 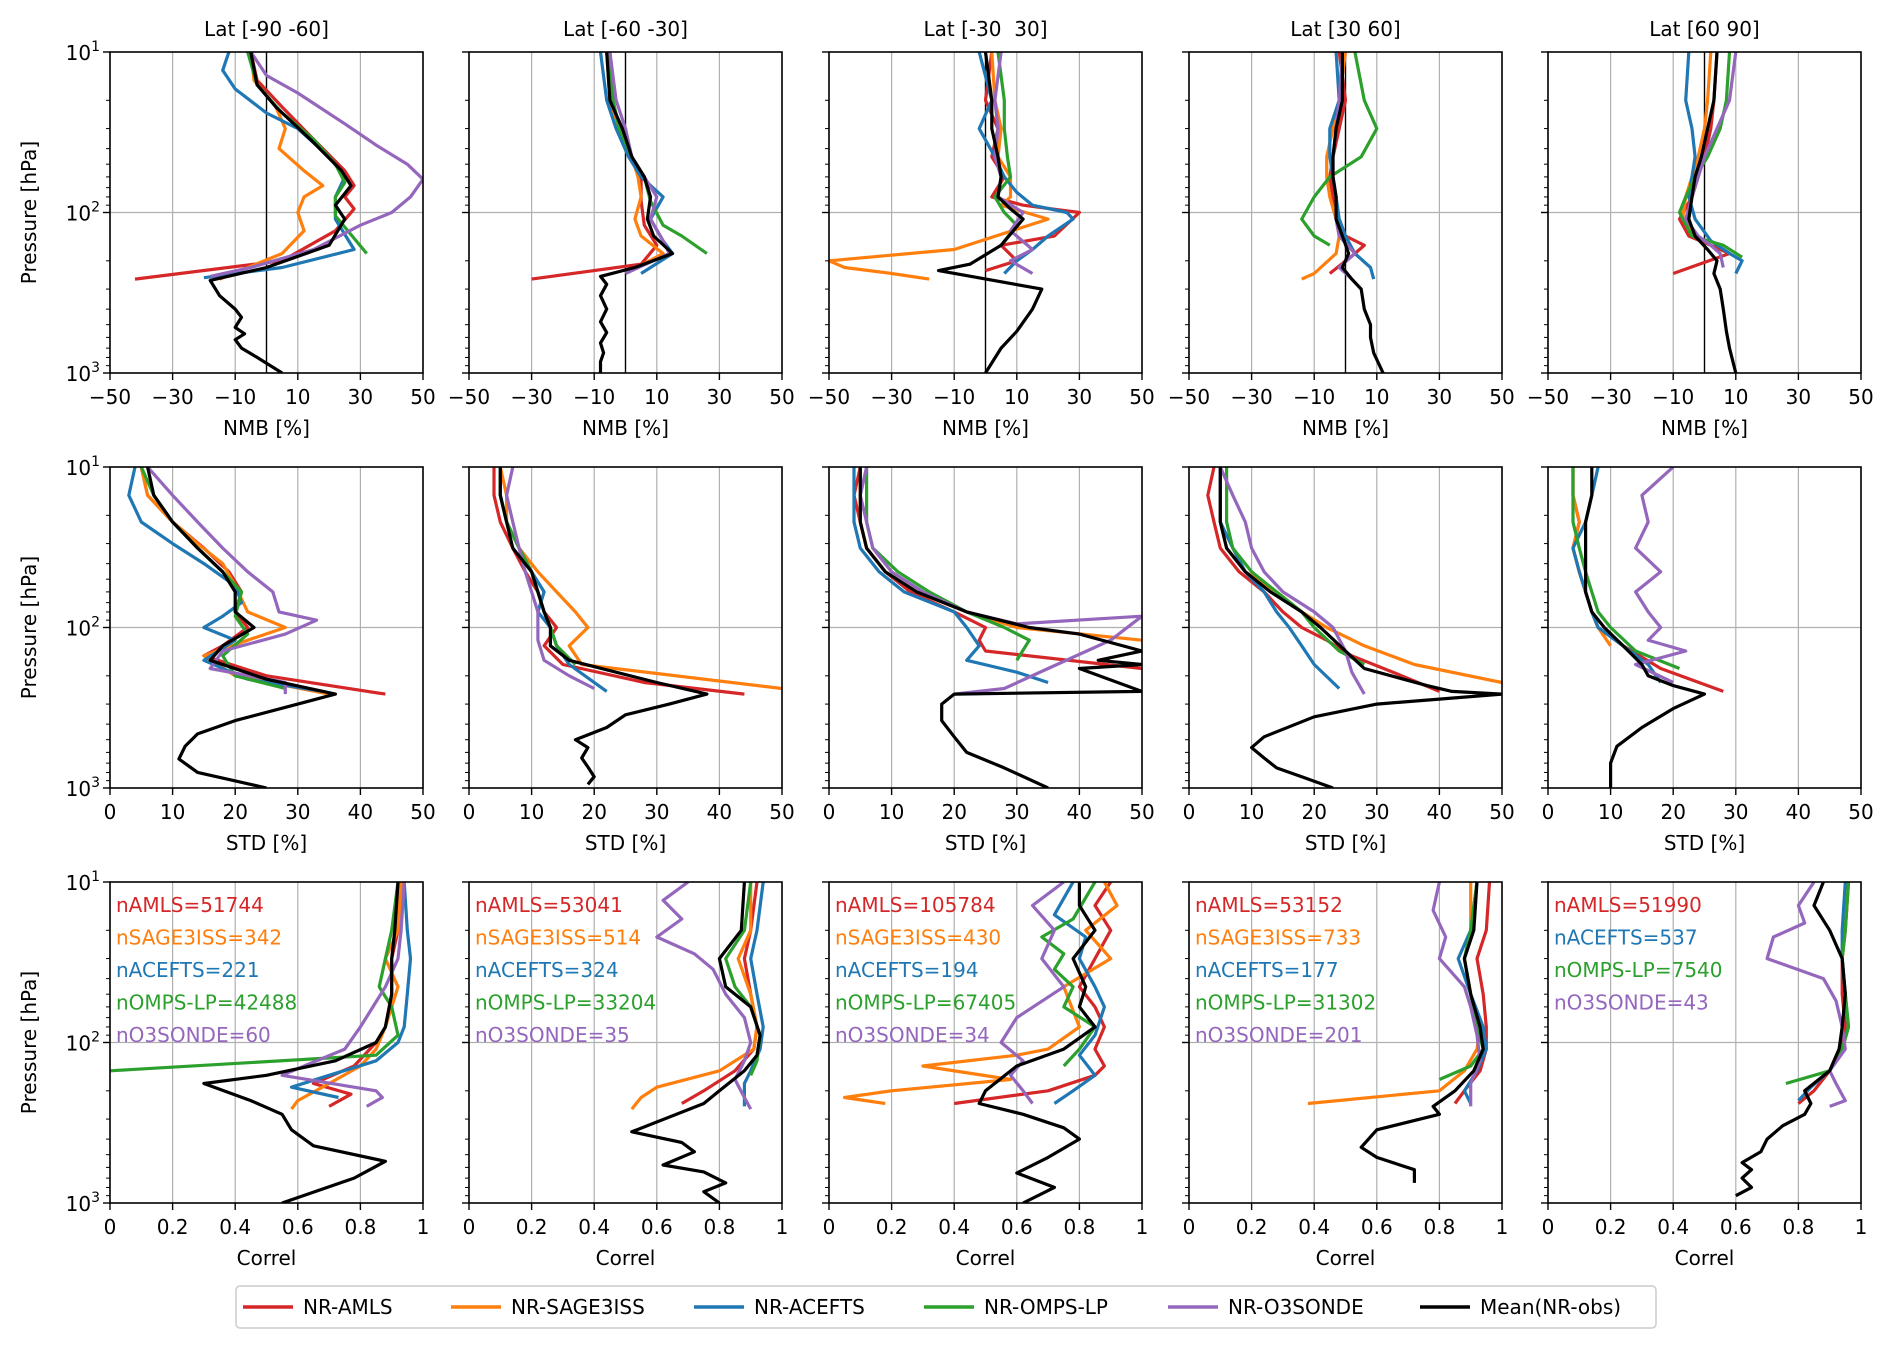 I want to click on legend-entry-label: NR-AMLS, so click(x=348, y=1307).